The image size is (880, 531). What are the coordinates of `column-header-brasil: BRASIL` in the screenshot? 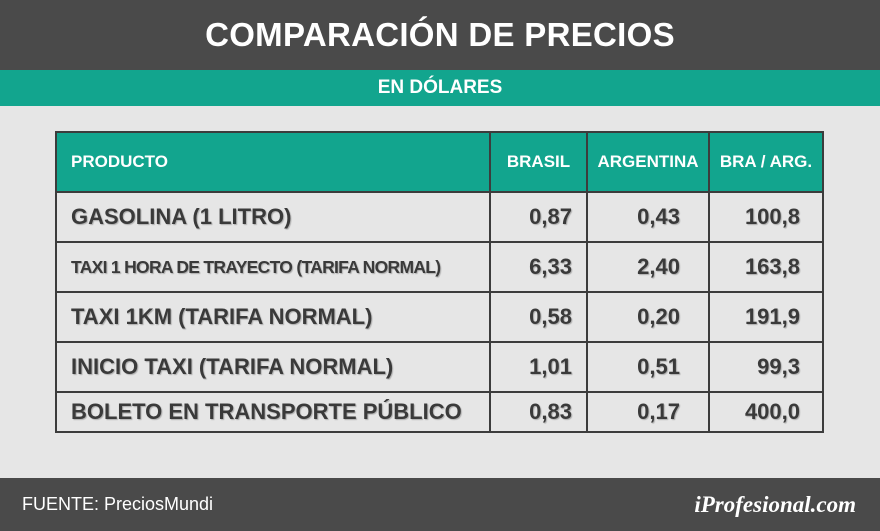 It's located at (537, 162).